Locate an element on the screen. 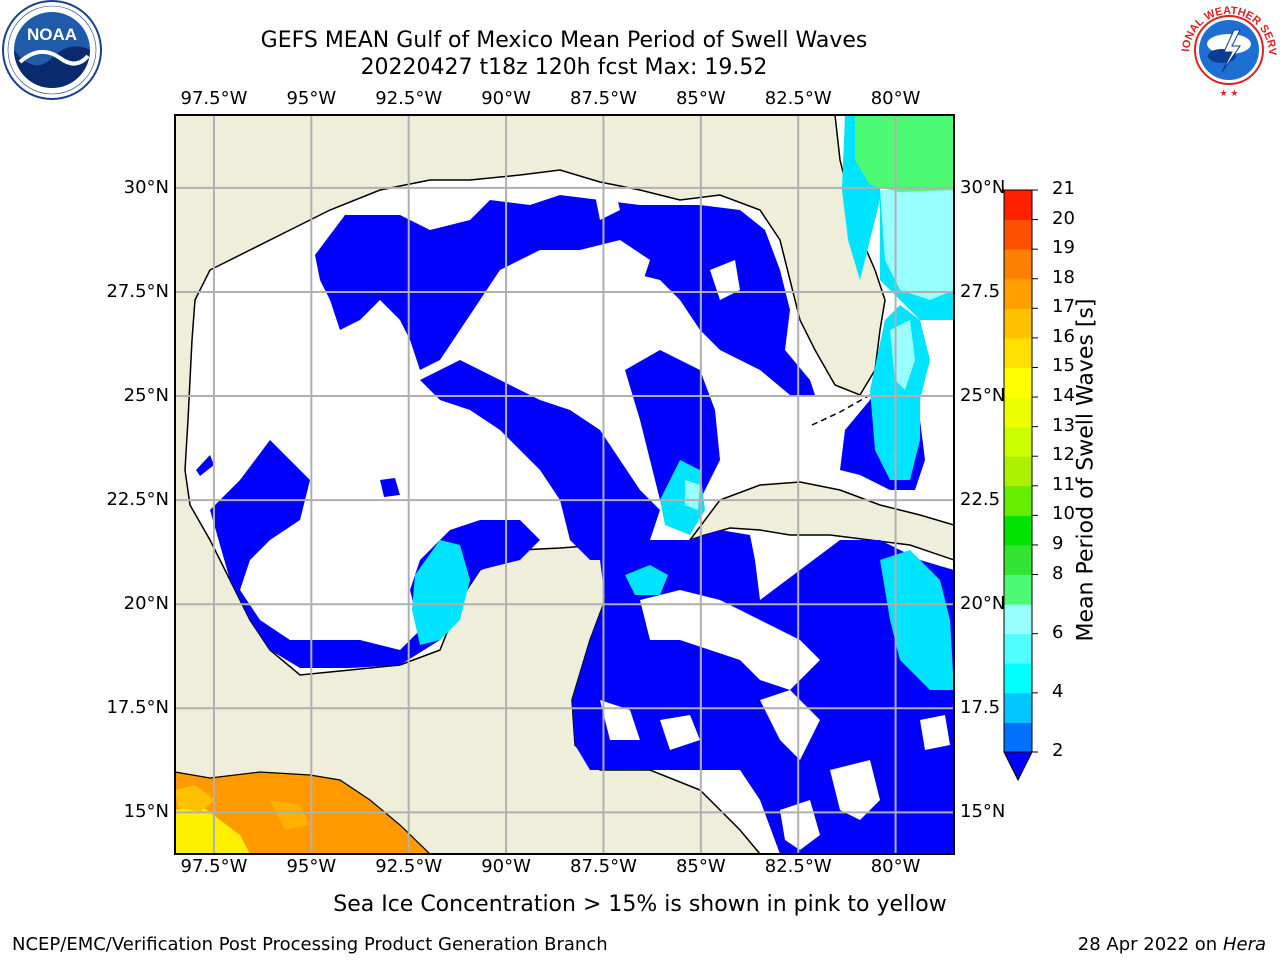  lat-tick-label-right: 25°N is located at coordinates (983, 396).